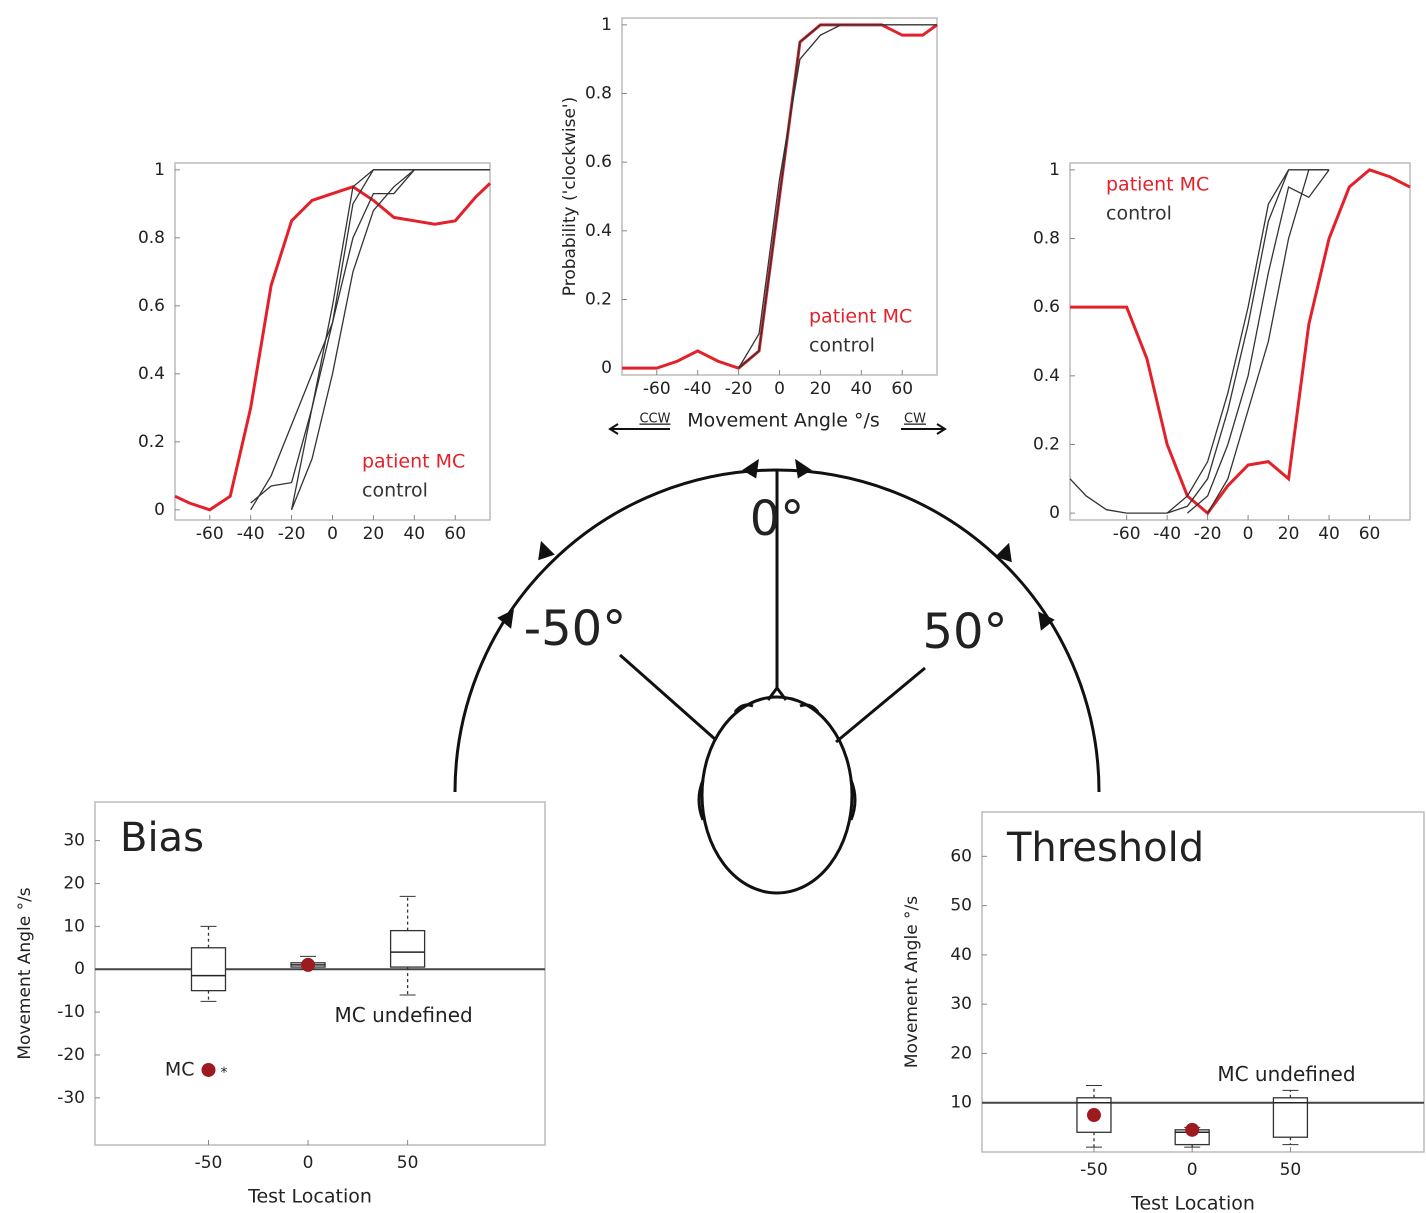 Image resolution: width=1426 pixels, height=1213 pixels. Describe the element at coordinates (71, 1098) in the screenshot. I see `y-tick-label: -30` at that location.